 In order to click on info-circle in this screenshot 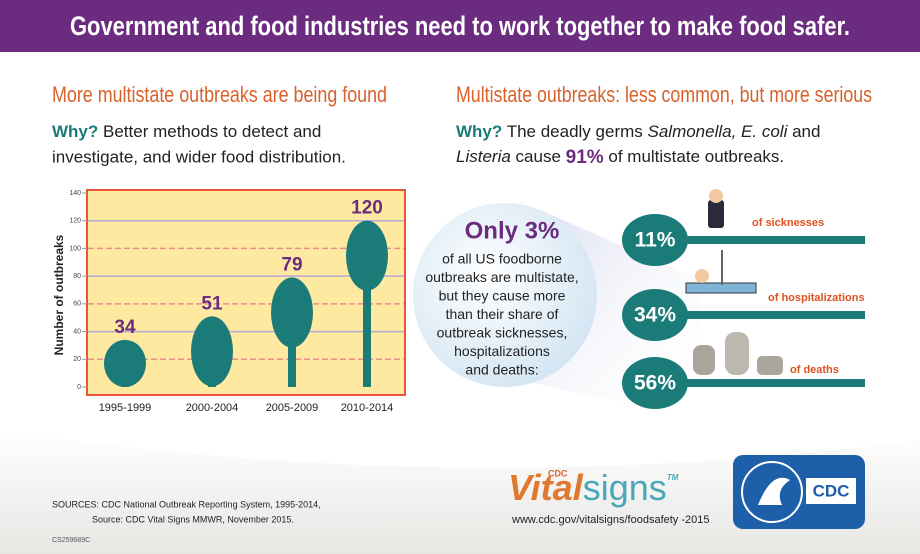, I will do `click(505, 295)`.